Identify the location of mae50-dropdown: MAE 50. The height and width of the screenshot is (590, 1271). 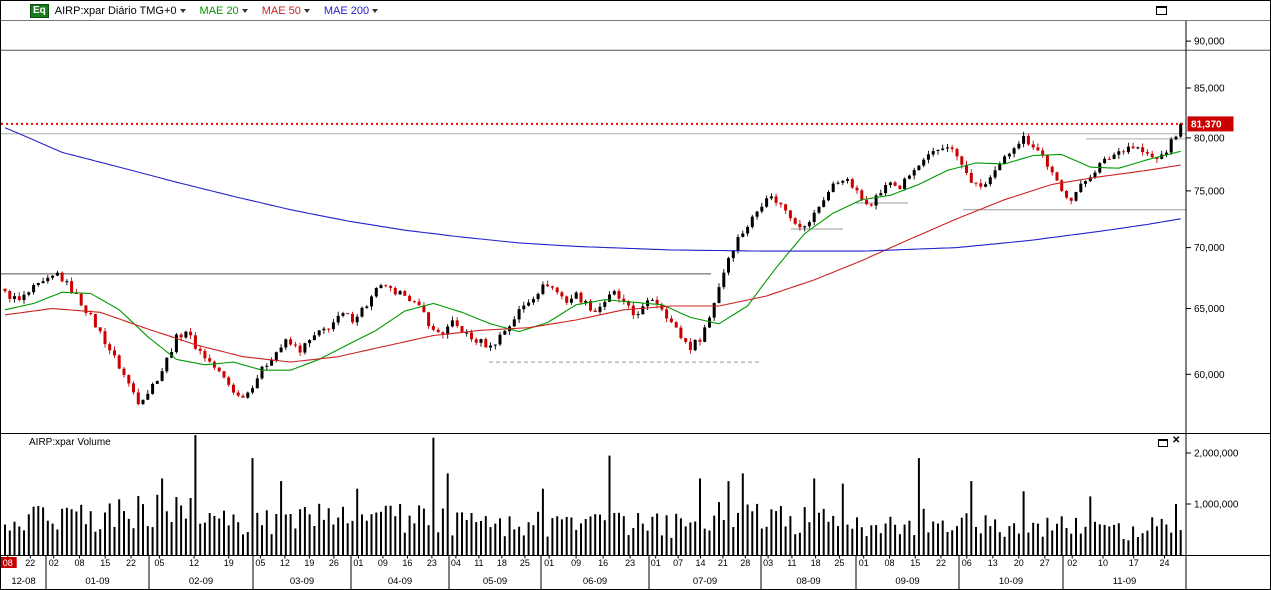
(286, 11).